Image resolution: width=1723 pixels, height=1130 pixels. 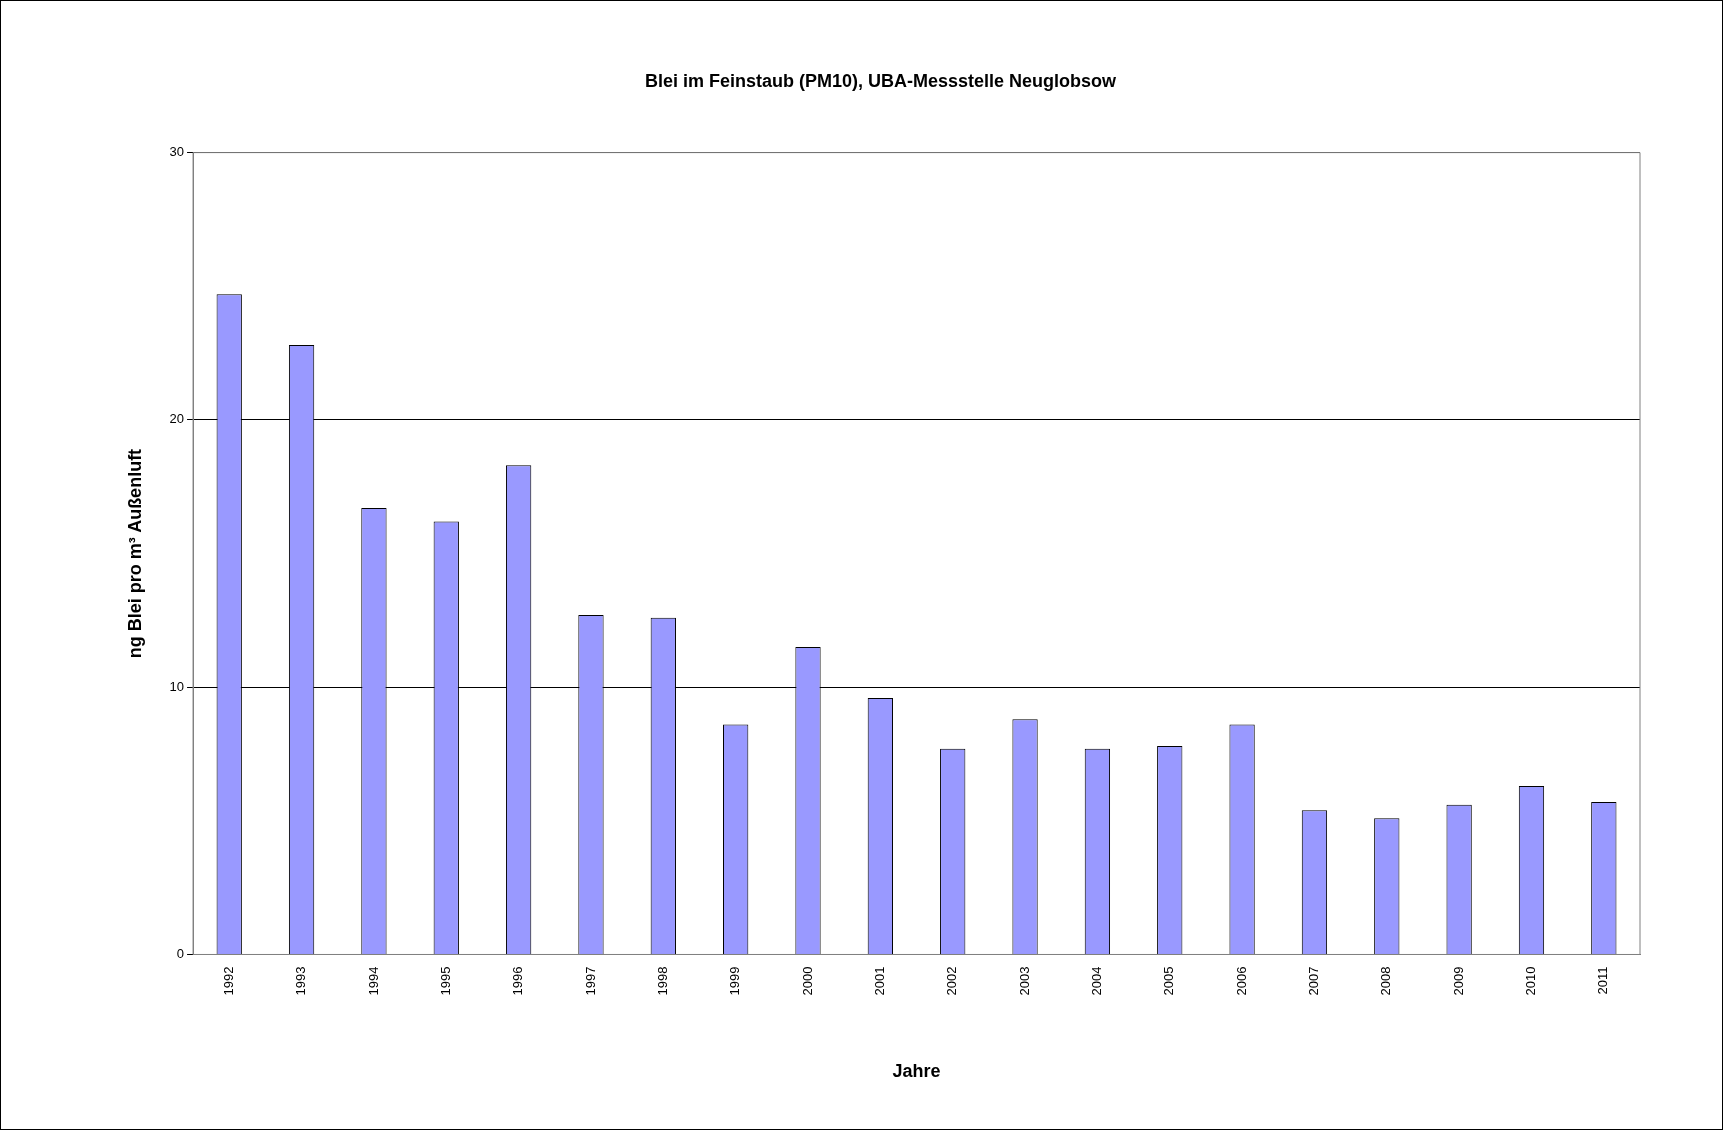 I want to click on x-tick-label: 2006, so click(x=1241, y=981).